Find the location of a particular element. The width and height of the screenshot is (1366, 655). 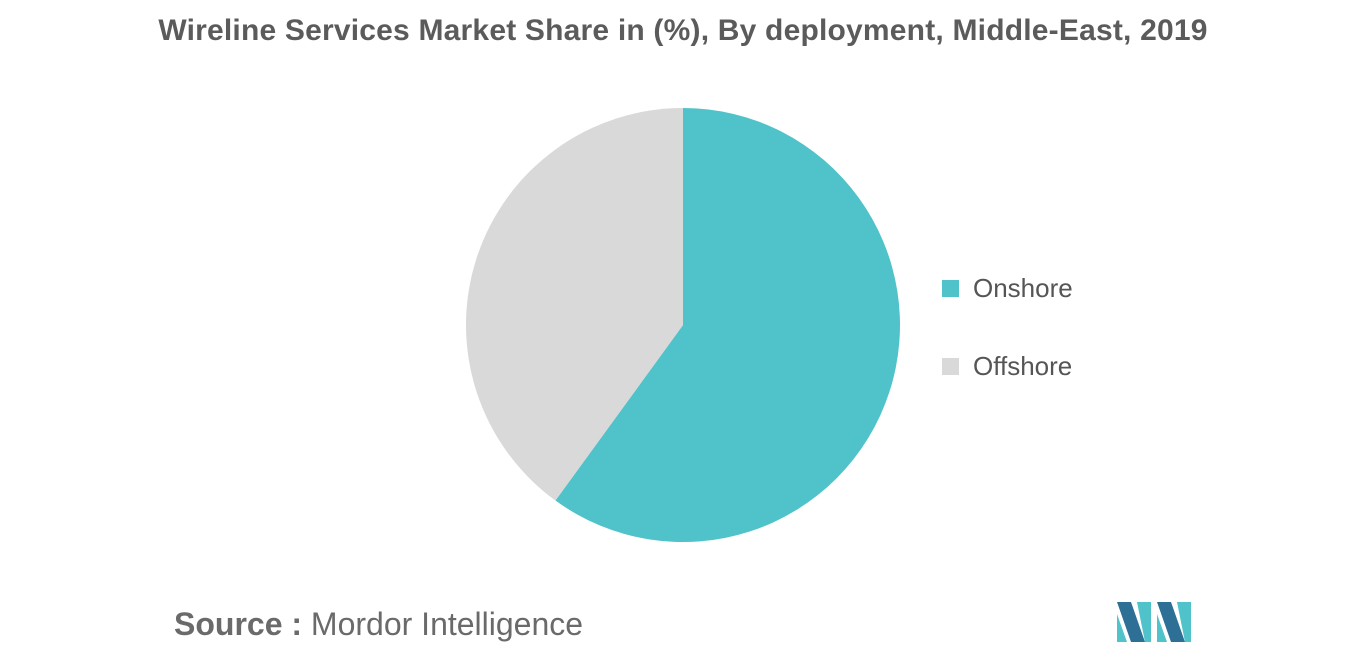

pie-slice-offshore is located at coordinates (574, 304).